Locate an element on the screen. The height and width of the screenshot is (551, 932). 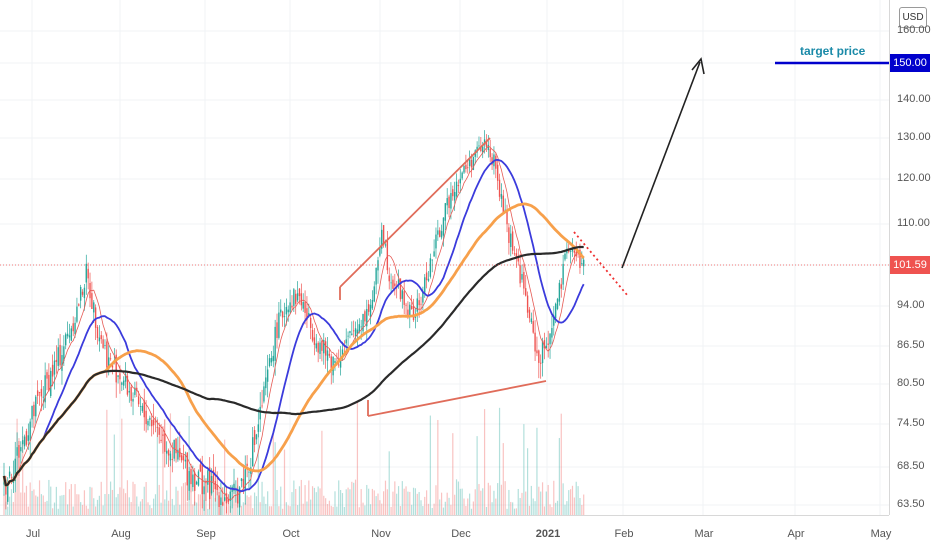
currency-label: USD is located at coordinates (913, 17).